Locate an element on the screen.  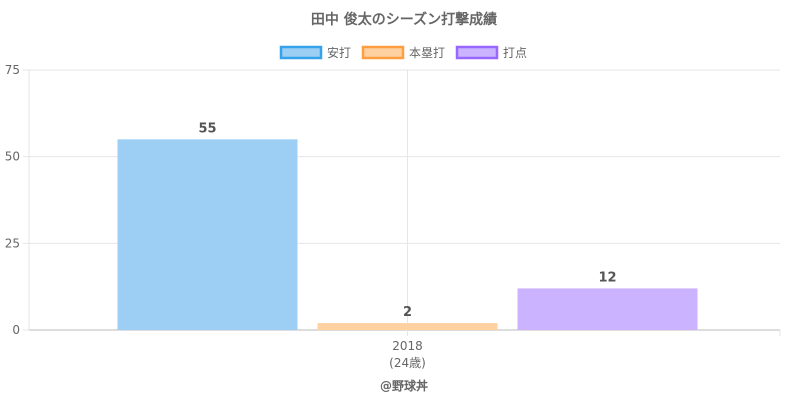
chart-title: 田中 俊太のシーズン打撃成績 is located at coordinates (404, 19).